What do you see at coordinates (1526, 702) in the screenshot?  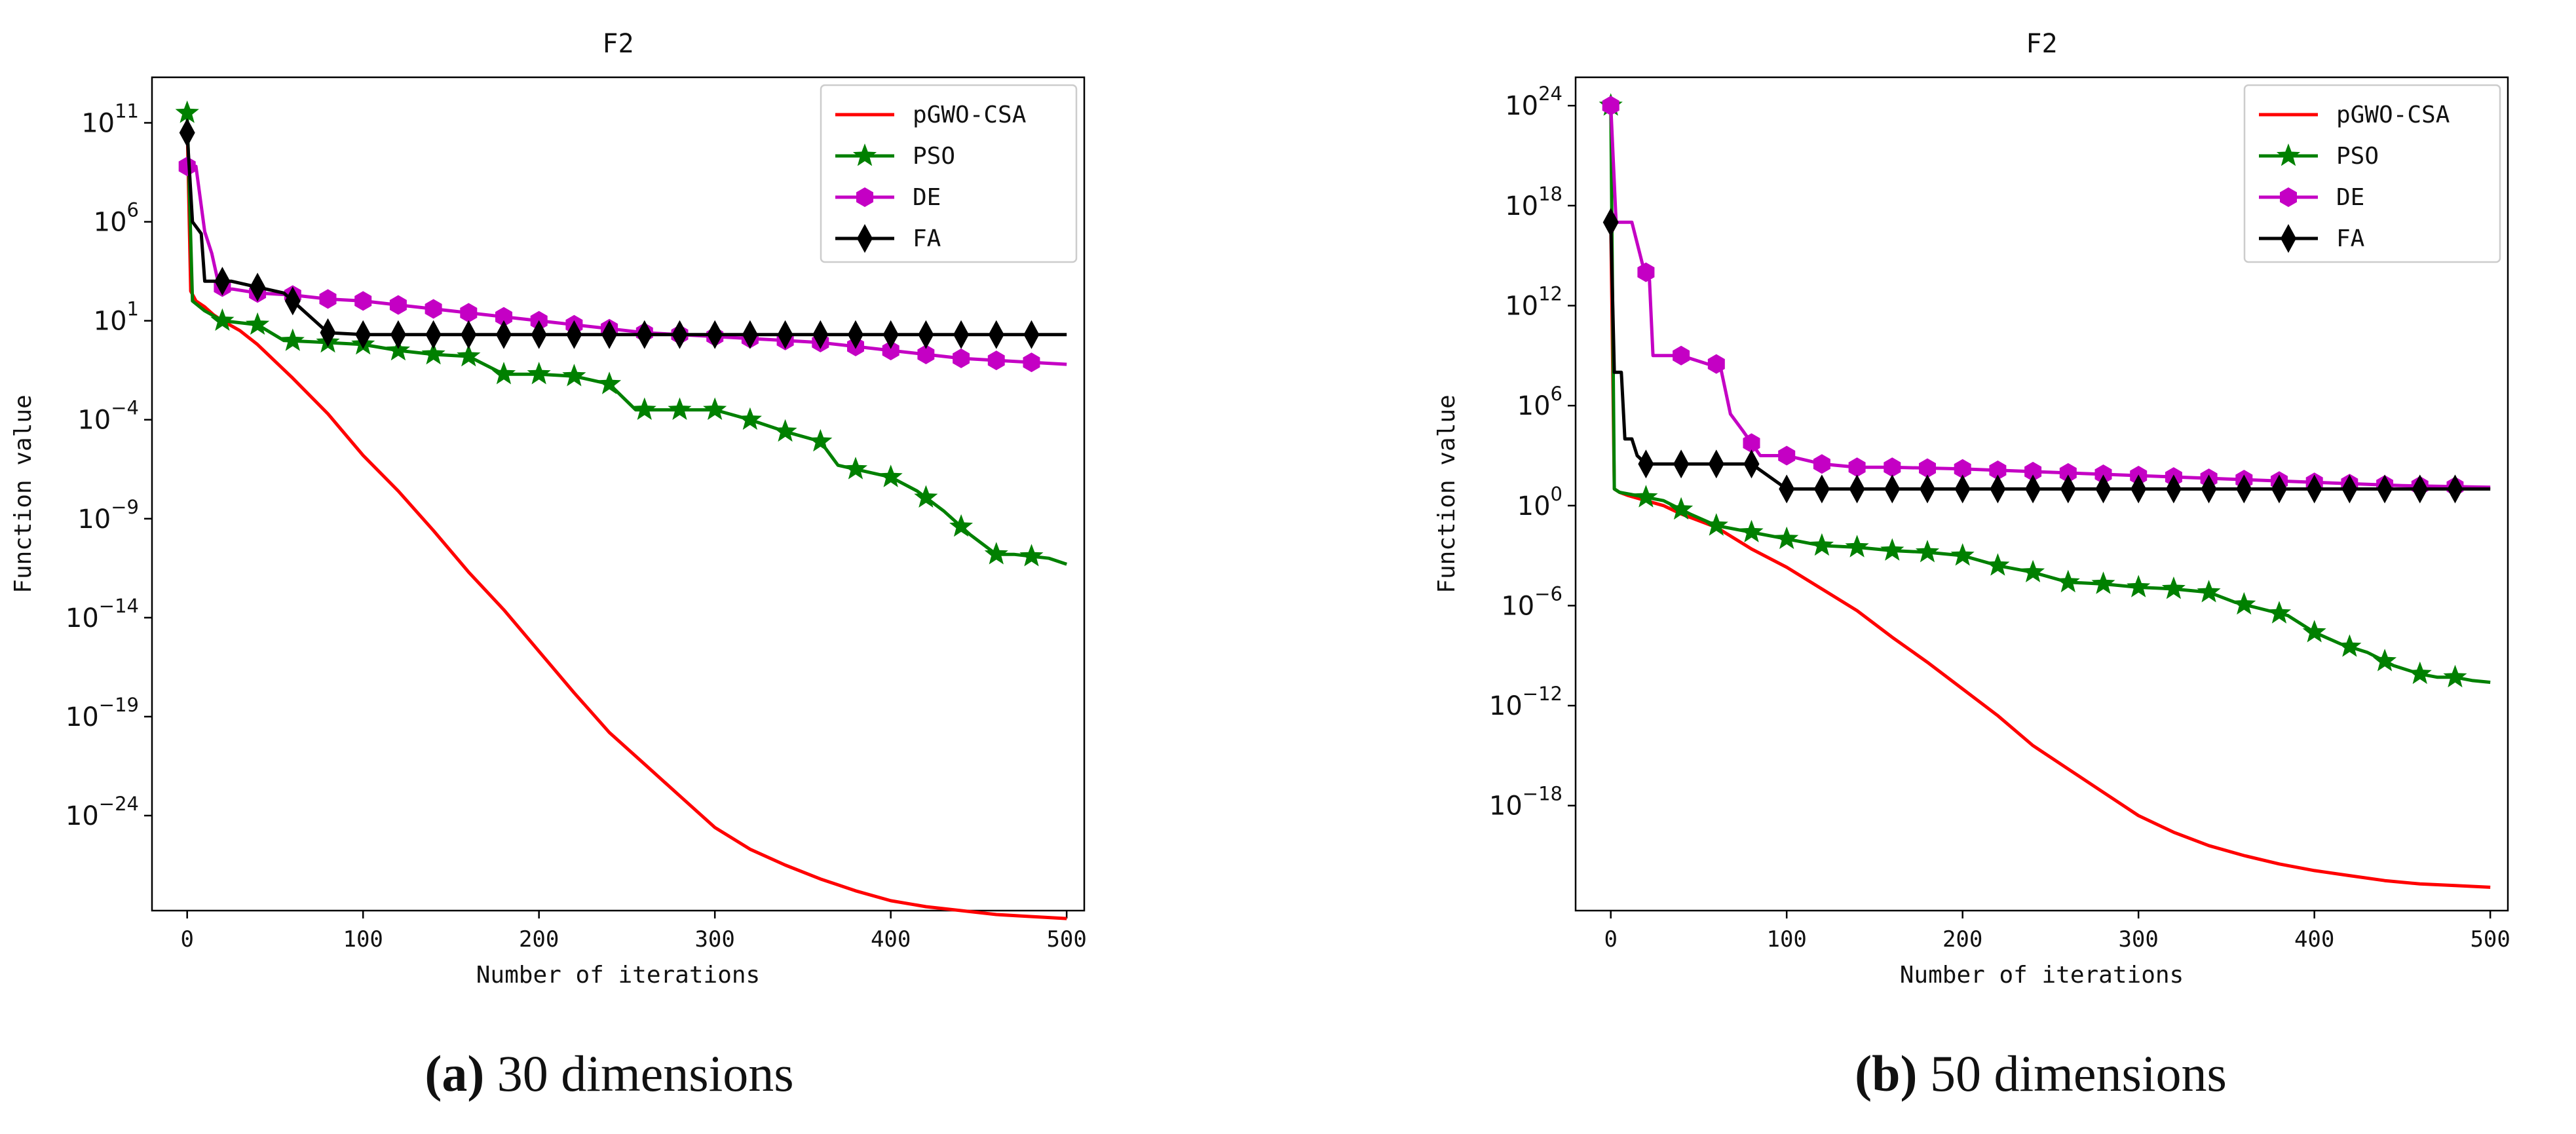 I see `y-tick-label: 10⁻¹²` at bounding box center [1526, 702].